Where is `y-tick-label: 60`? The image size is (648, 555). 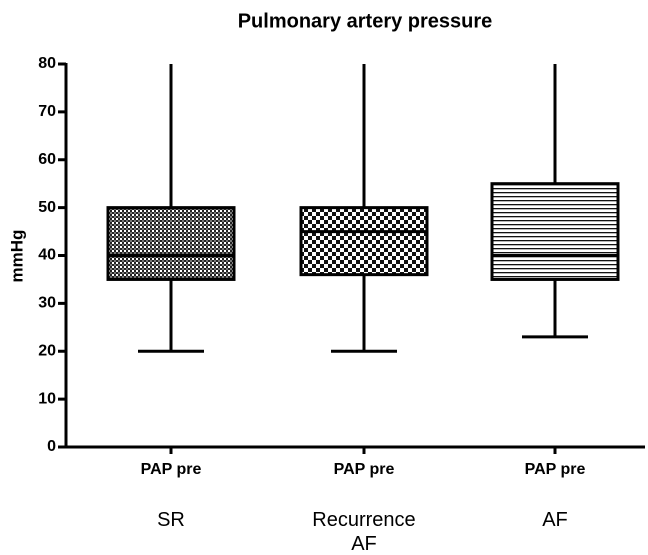 y-tick-label: 60 is located at coordinates (47, 159).